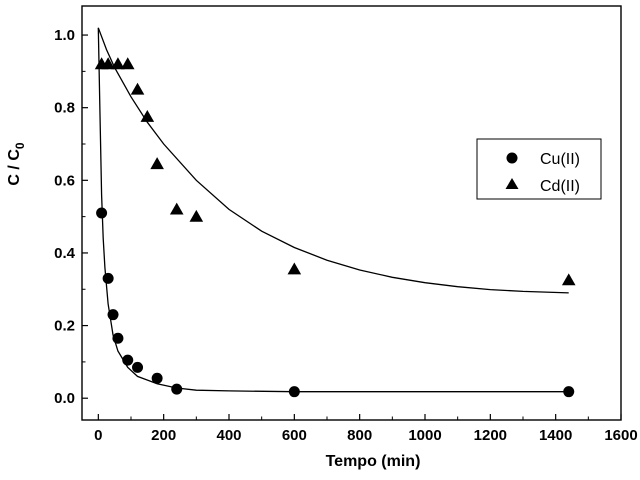  I want to click on x-tick-label: 400, so click(228, 435).